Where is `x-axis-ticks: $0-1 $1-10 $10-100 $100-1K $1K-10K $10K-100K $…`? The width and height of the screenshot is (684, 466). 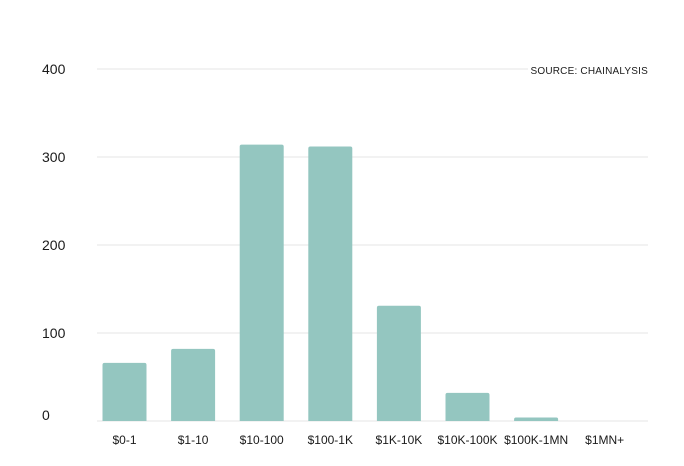 x-axis-ticks: $0-1 $1-10 $10-100 $100-1K $1K-10K $10K-100K $… is located at coordinates (368, 440).